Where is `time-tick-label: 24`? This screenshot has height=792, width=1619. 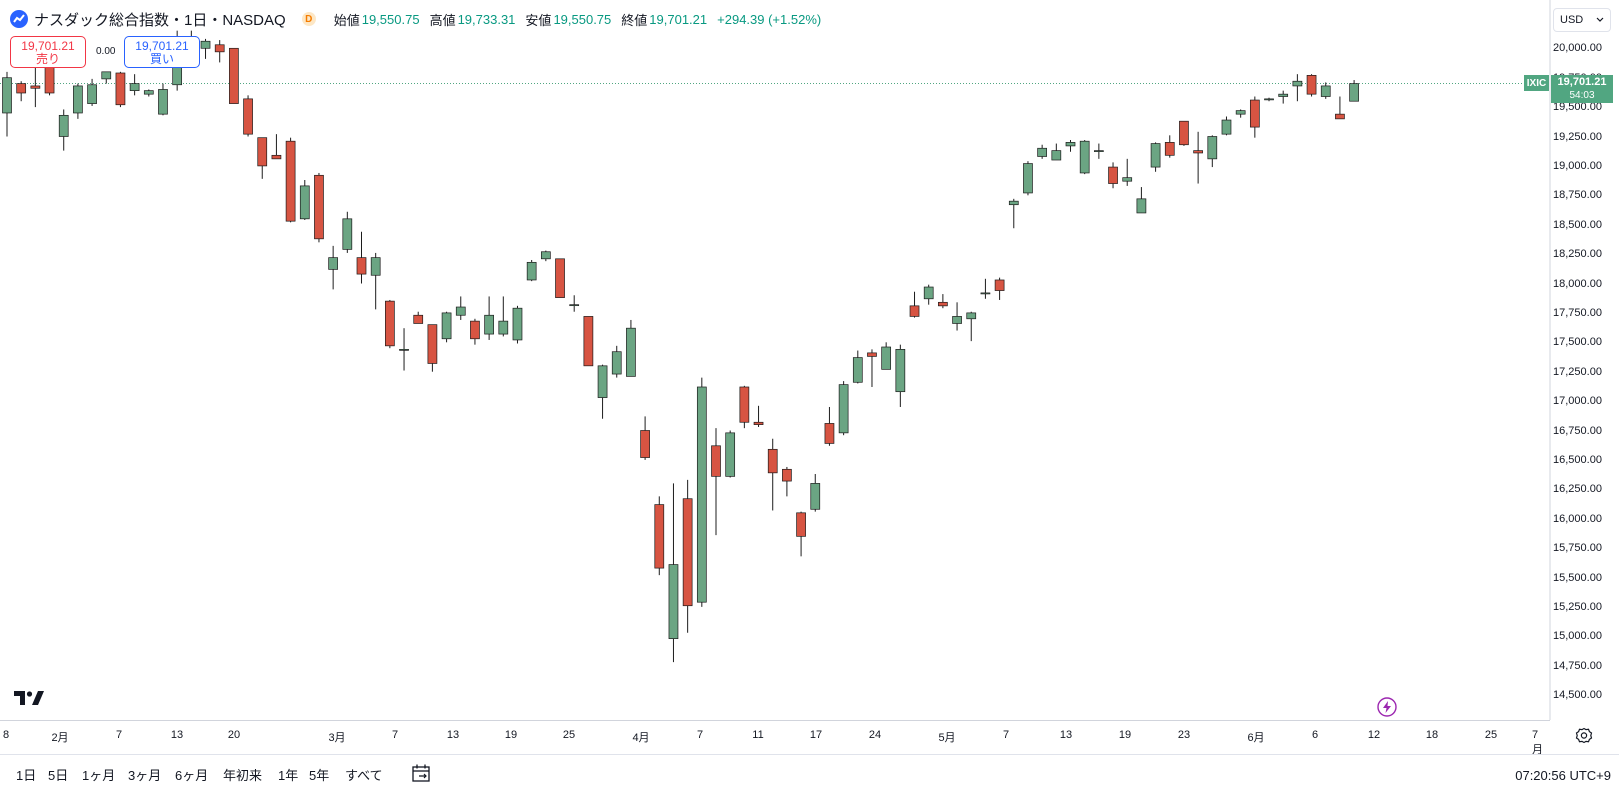 time-tick-label: 24 is located at coordinates (875, 735).